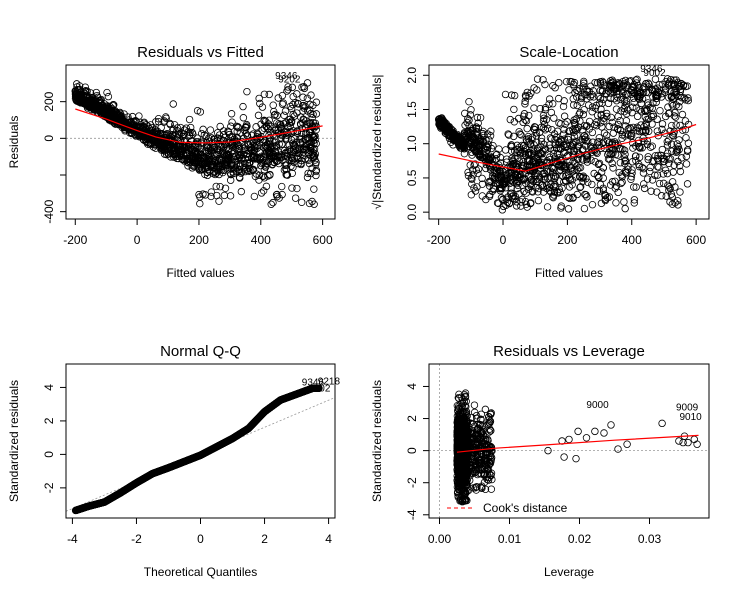  What do you see at coordinates (567, 147) in the screenshot?
I see `smooth-line` at bounding box center [567, 147].